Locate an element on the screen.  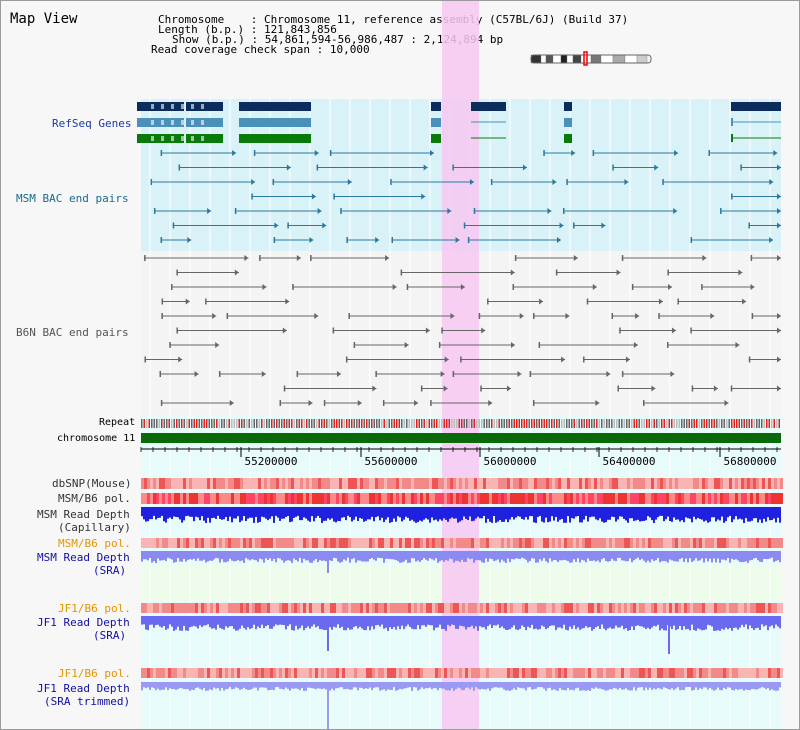
jf1-depth-sra-label: JF1 Read Depth is located at coordinates (83, 622).